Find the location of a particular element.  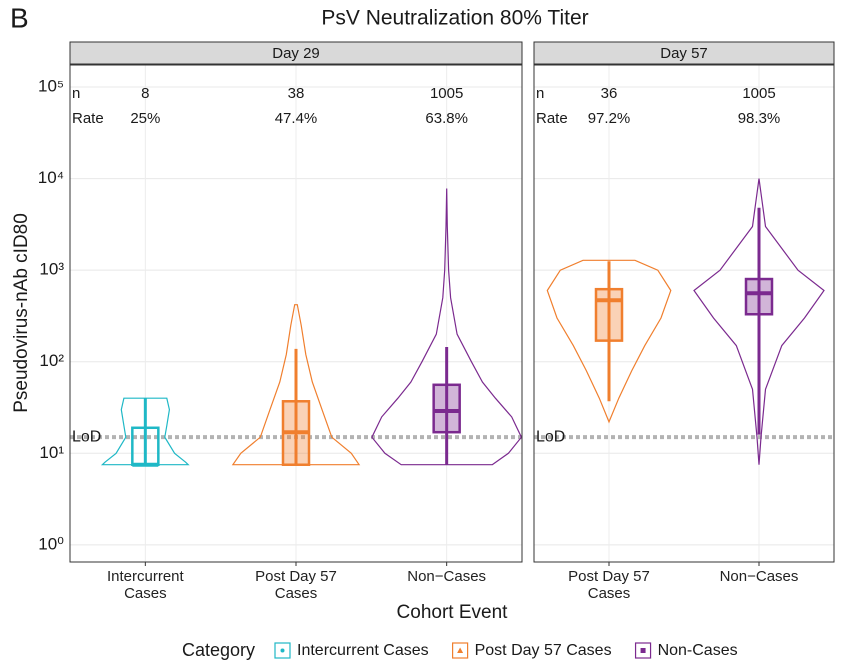

facet-title: Day 29 is located at coordinates (296, 53).